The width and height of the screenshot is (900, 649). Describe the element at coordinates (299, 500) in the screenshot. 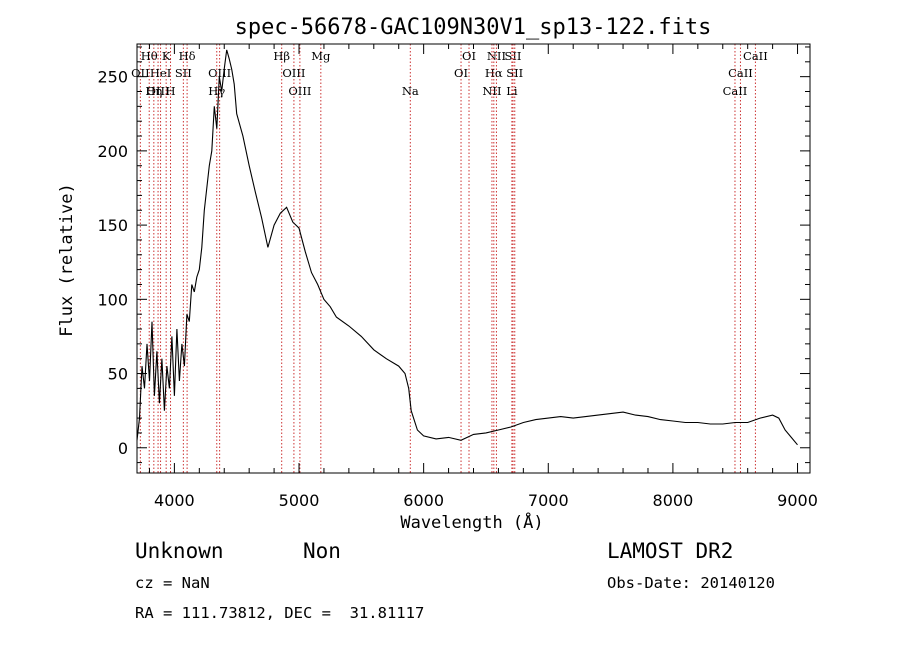

I see `x-tick-label: 5000` at that location.